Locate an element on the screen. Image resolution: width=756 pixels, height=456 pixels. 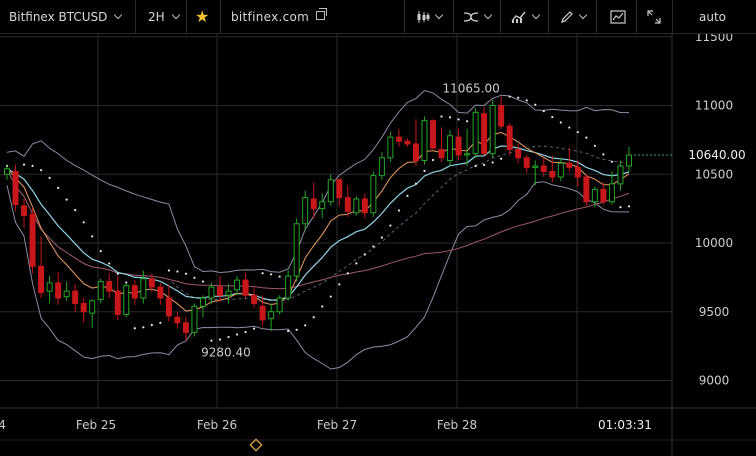
scale-mode-button: auto is located at coordinates (712, 16).